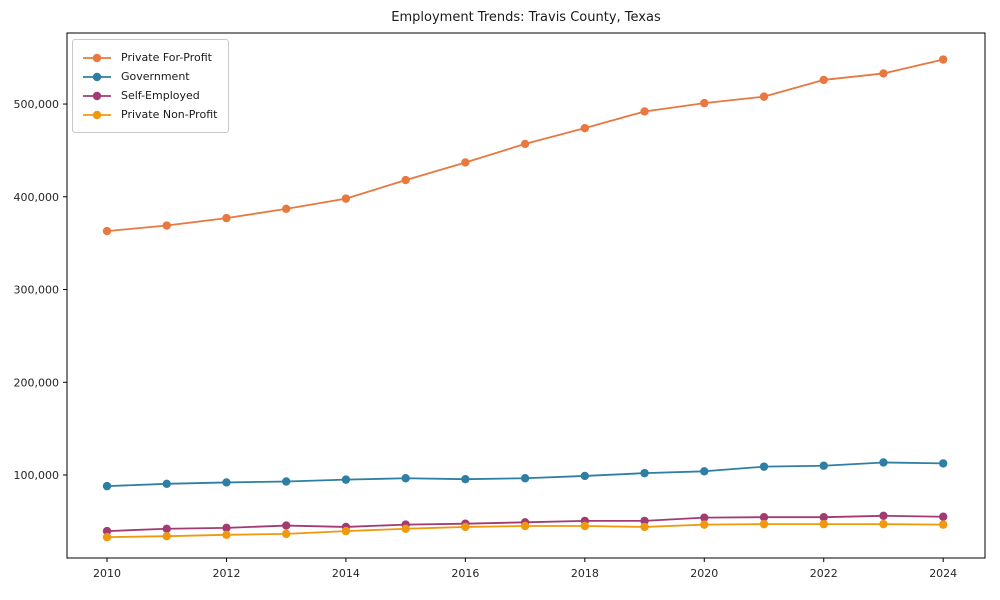 The height and width of the screenshot is (600, 1000). I want to click on legend-item: Government, so click(149, 76).